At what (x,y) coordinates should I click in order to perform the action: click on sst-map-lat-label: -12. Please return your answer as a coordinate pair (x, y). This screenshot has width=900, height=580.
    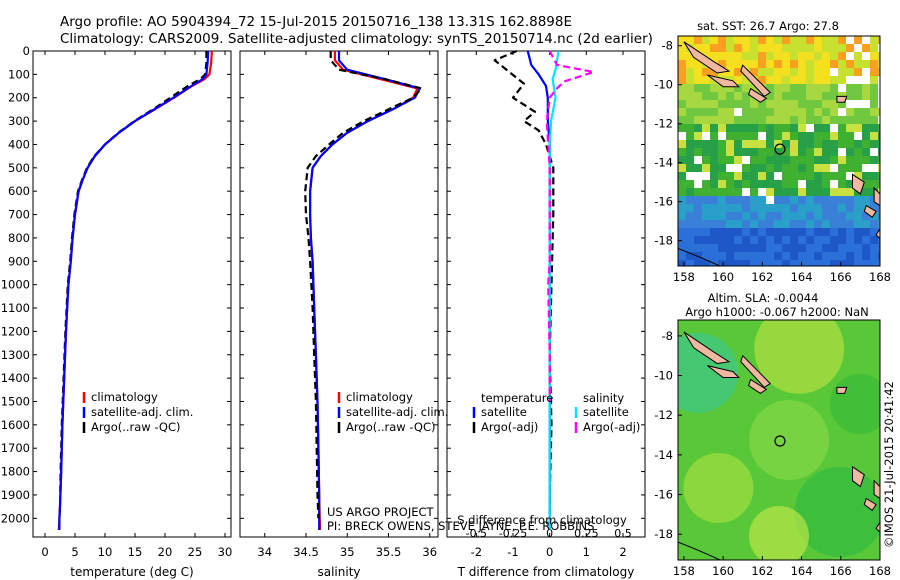
    Looking at the image, I should click on (663, 124).